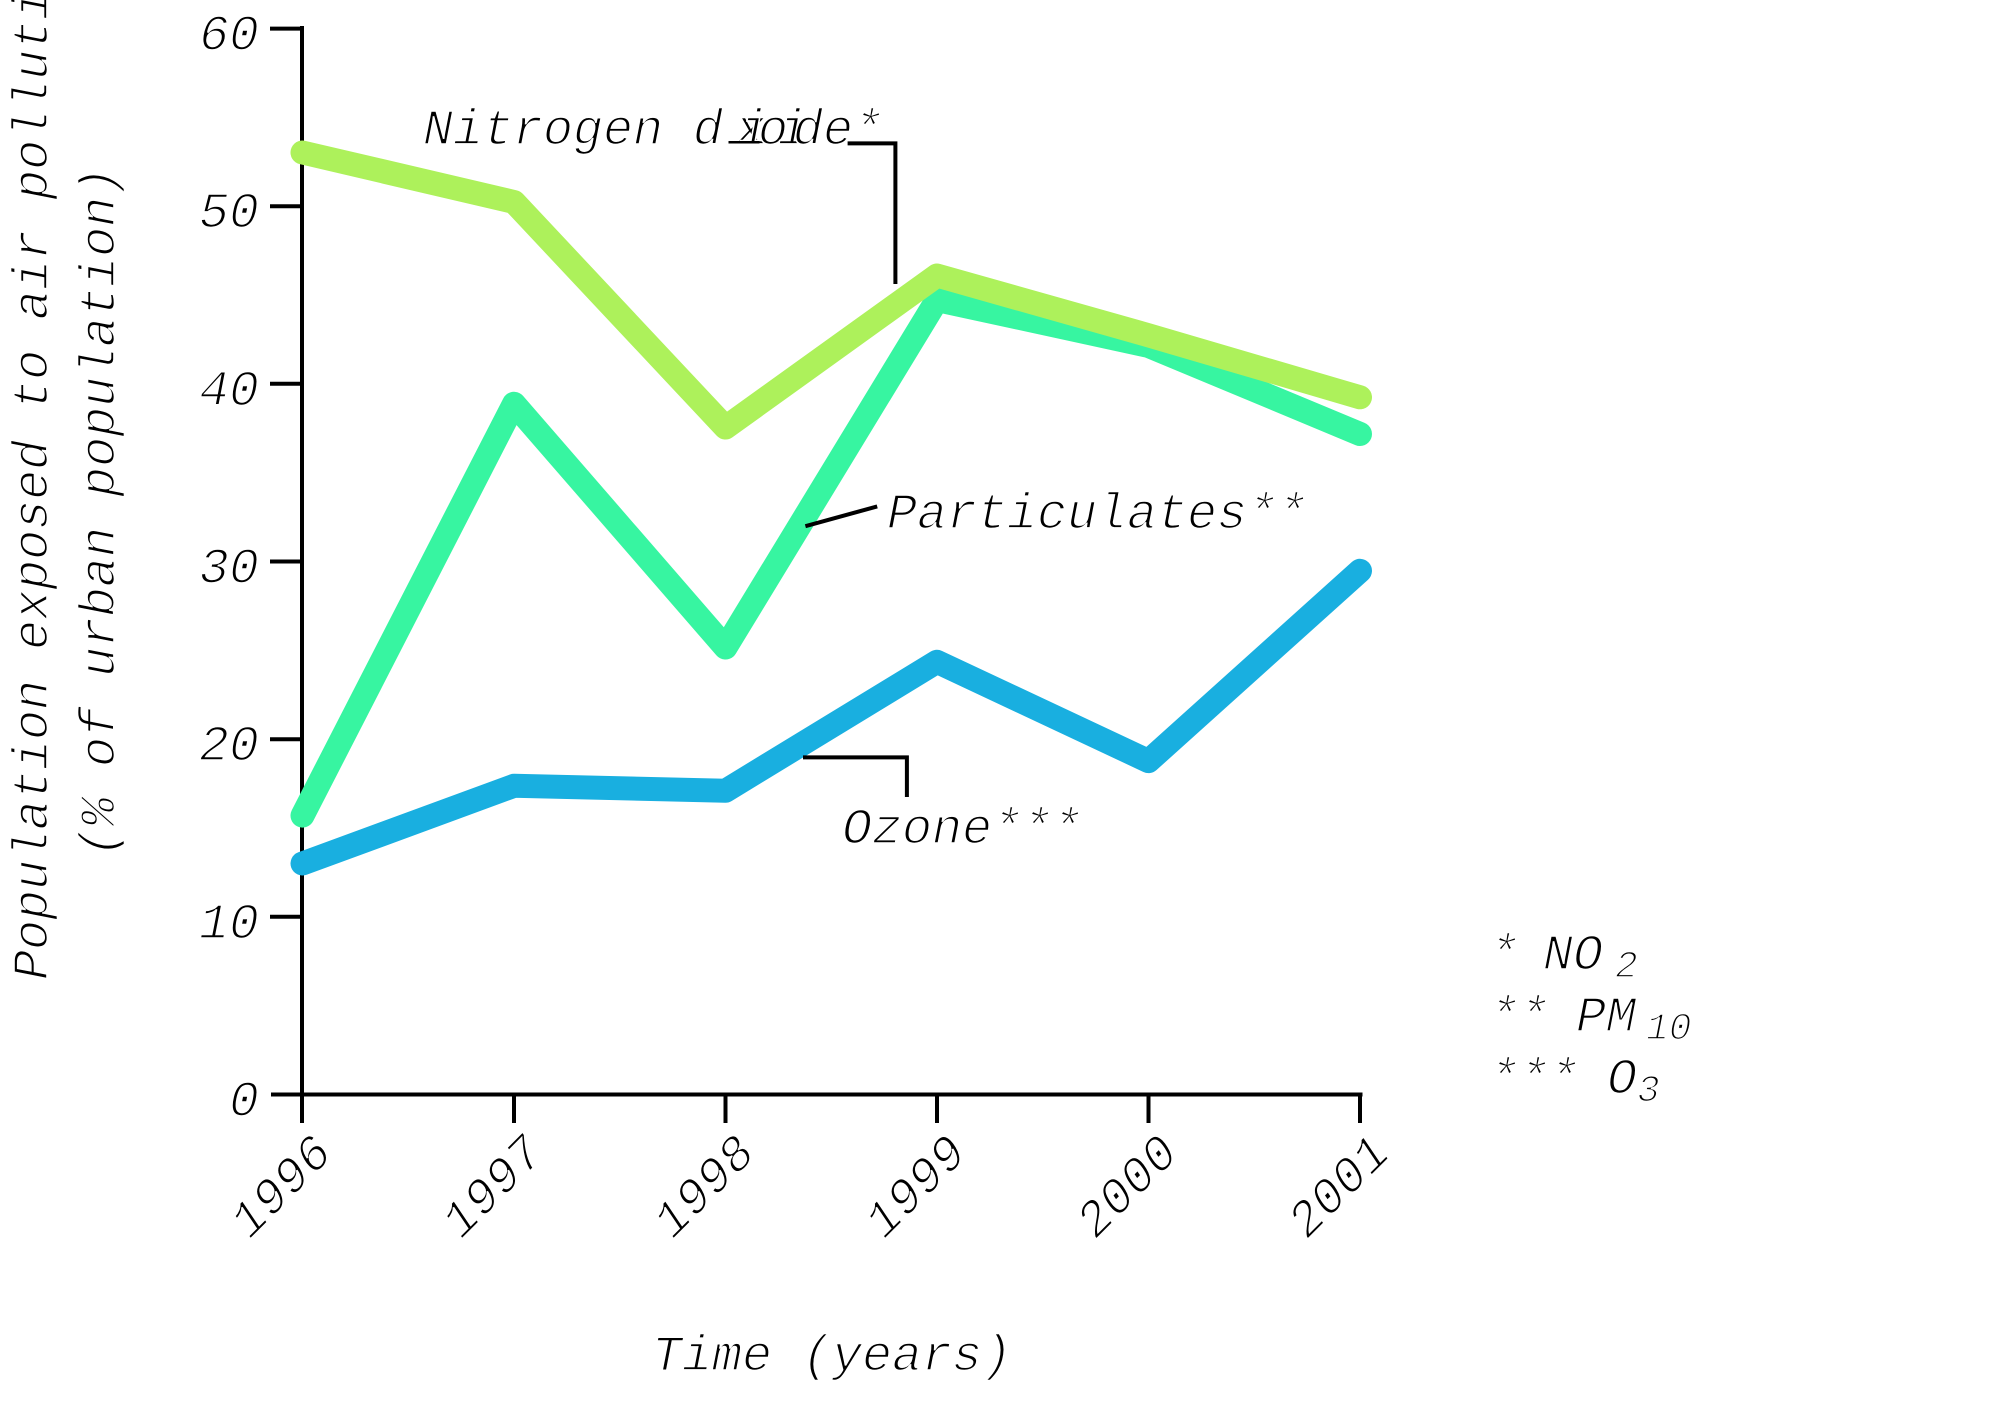  Describe the element at coordinates (283, 1188) in the screenshot. I see `svg-text: 1996` at that location.